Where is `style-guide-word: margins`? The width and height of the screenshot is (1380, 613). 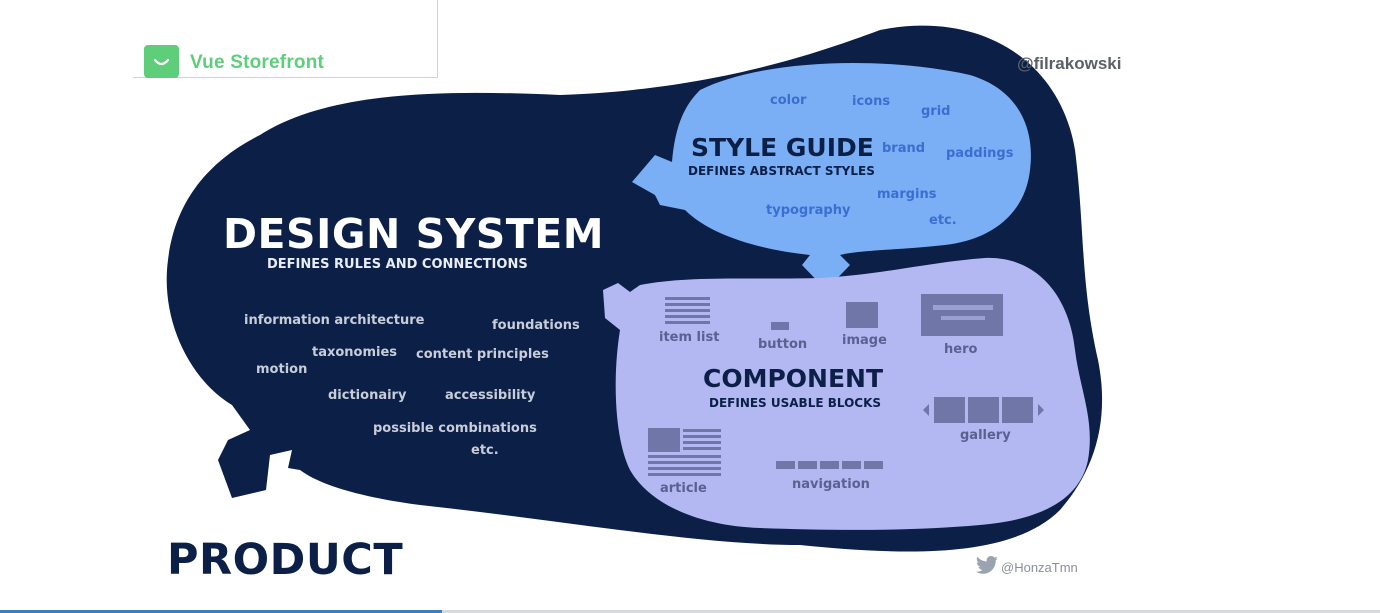 style-guide-word: margins is located at coordinates (907, 194).